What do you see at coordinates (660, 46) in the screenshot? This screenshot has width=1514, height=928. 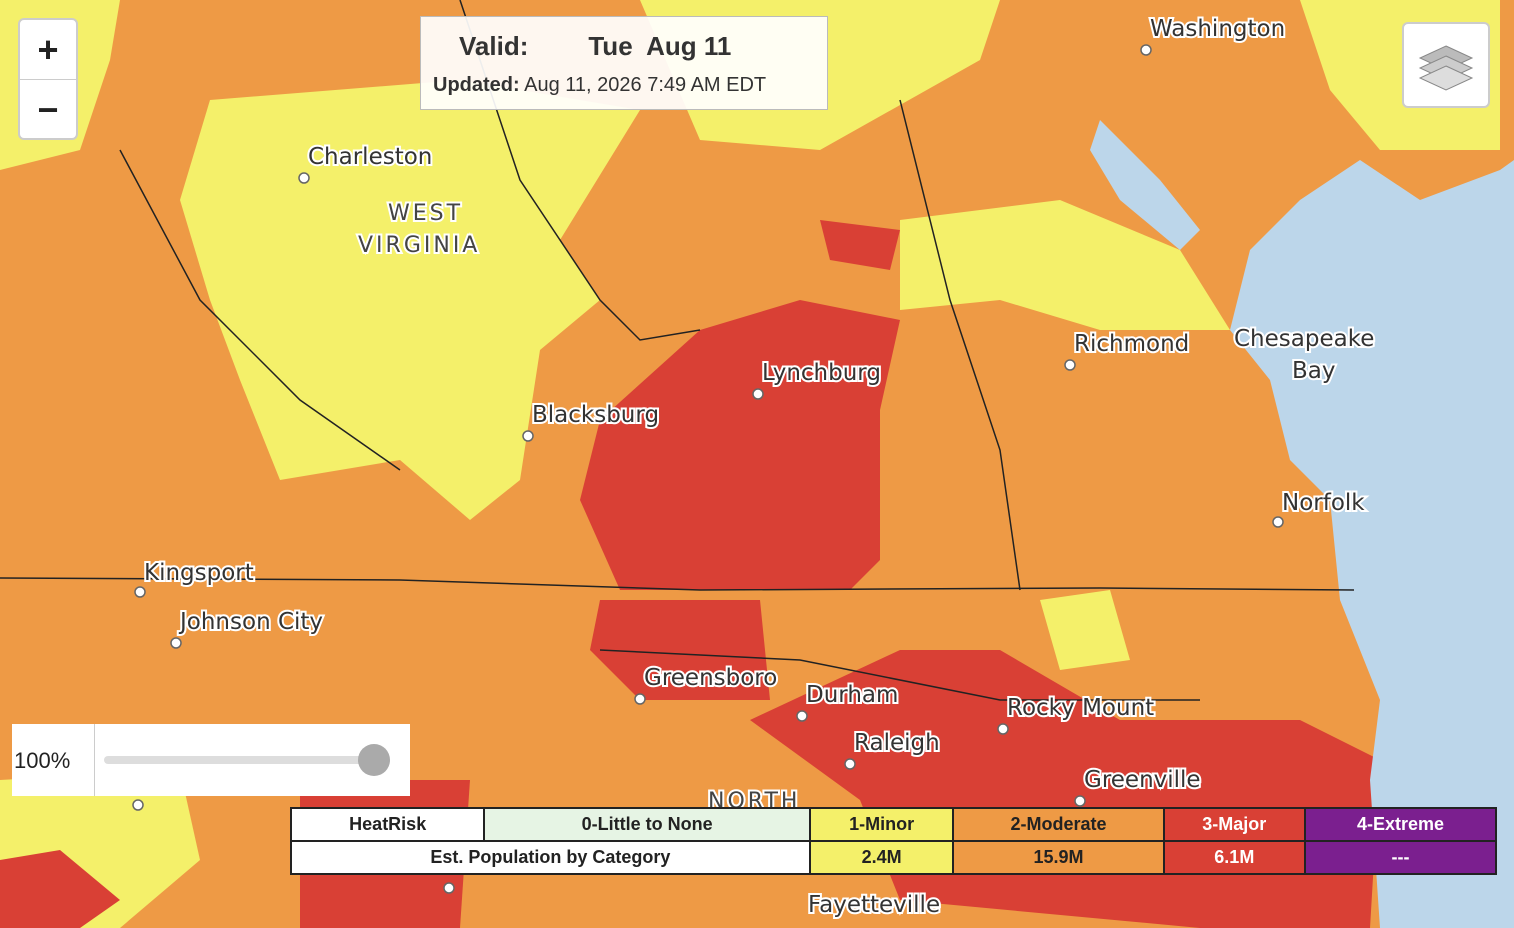 I see `valid-date: Tue Aug 11` at bounding box center [660, 46].